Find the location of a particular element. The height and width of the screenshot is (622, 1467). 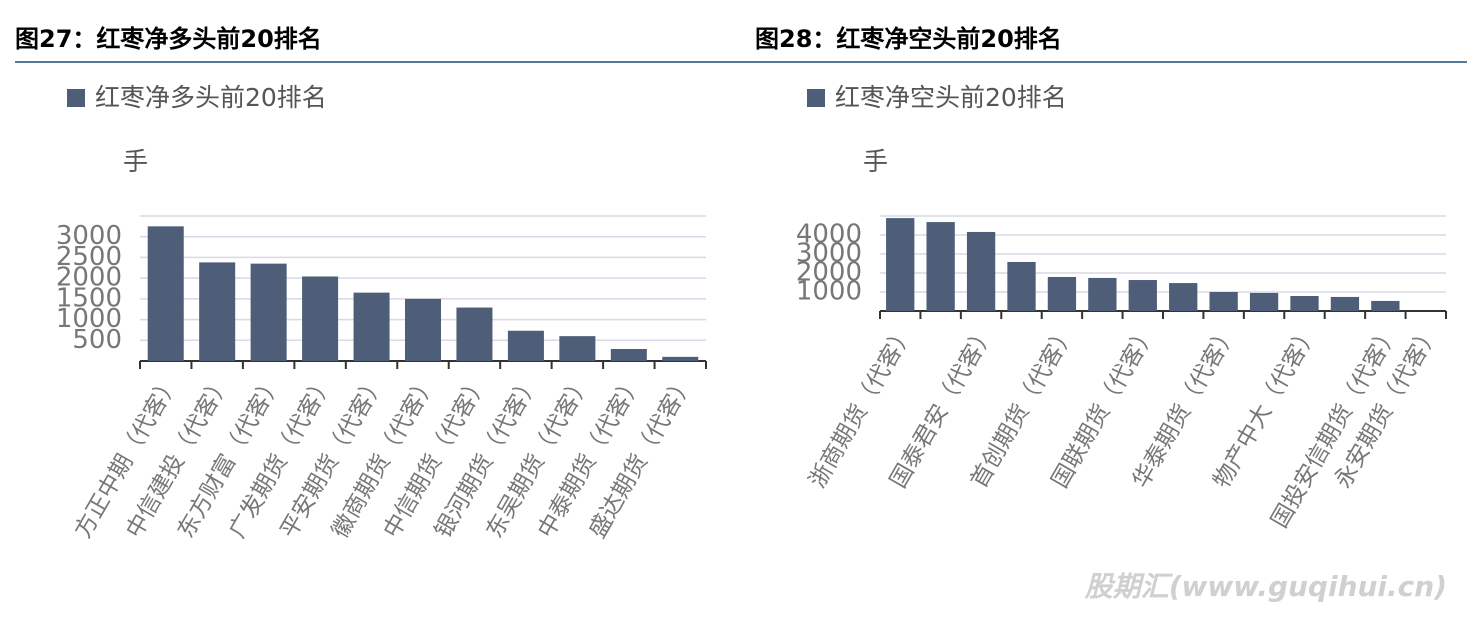

chart-title: 图27：红枣净多头前20排名 is located at coordinates (168, 39).